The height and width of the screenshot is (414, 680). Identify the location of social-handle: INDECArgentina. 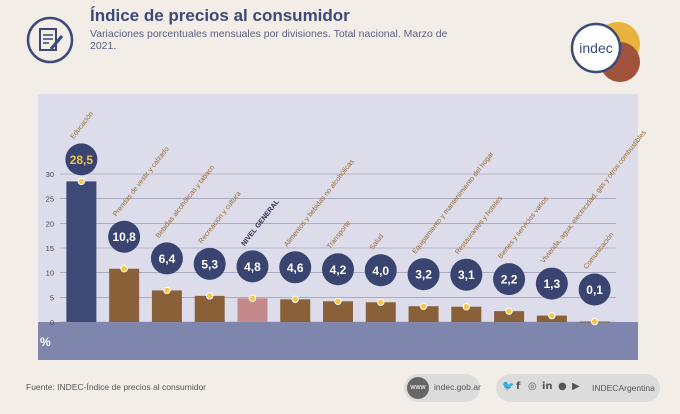
(623, 388).